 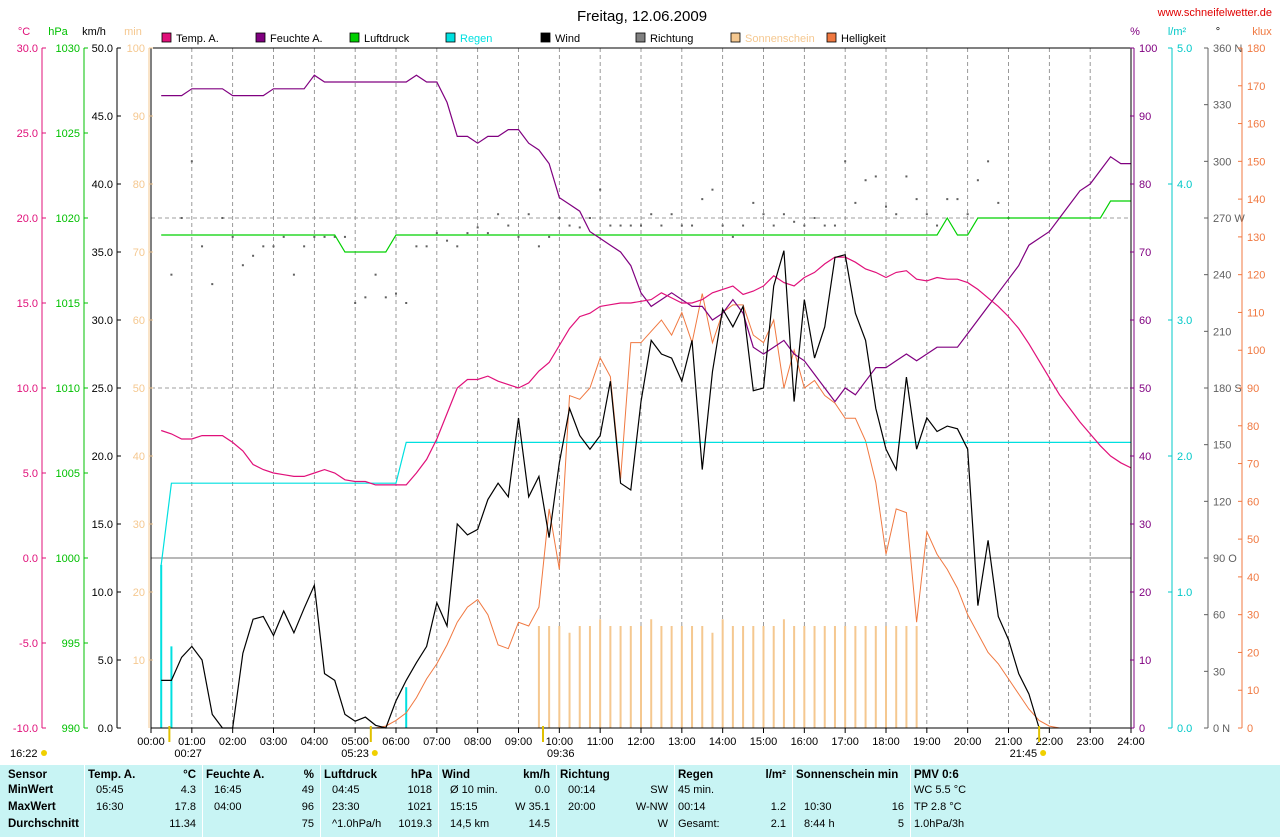 I want to click on axis-tick-label: 1000, so click(x=68, y=559).